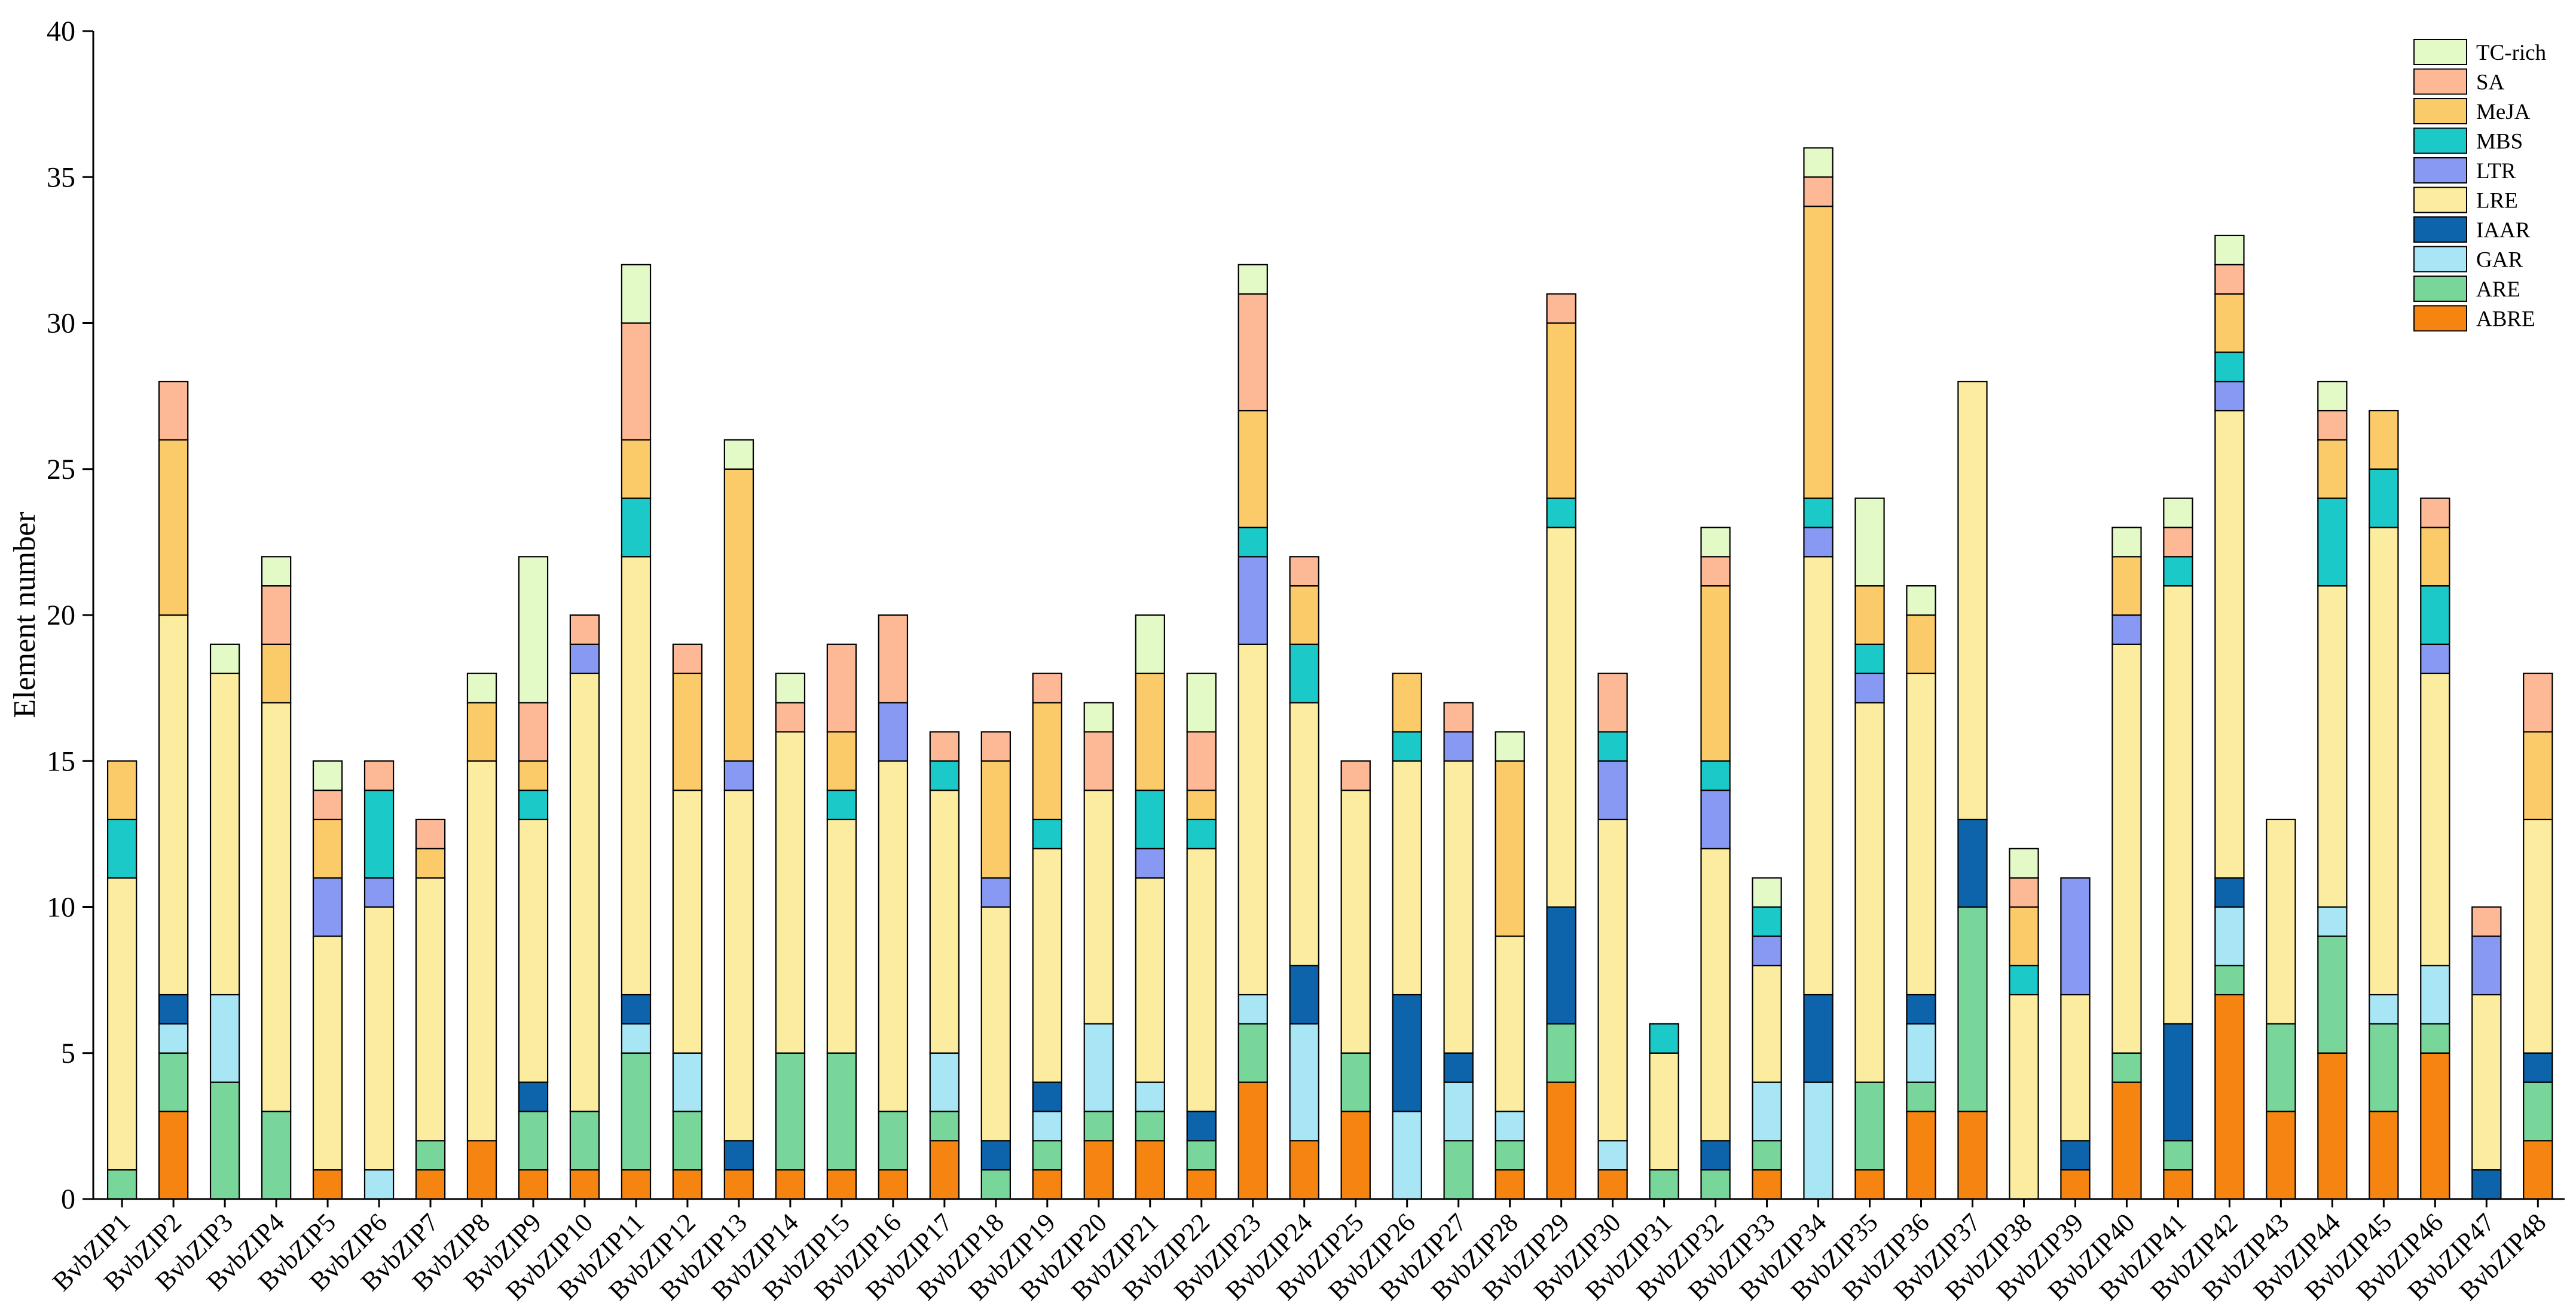 The image size is (2576, 1315). Describe the element at coordinates (2503, 112) in the screenshot. I see `legend-label: MeJA` at that location.